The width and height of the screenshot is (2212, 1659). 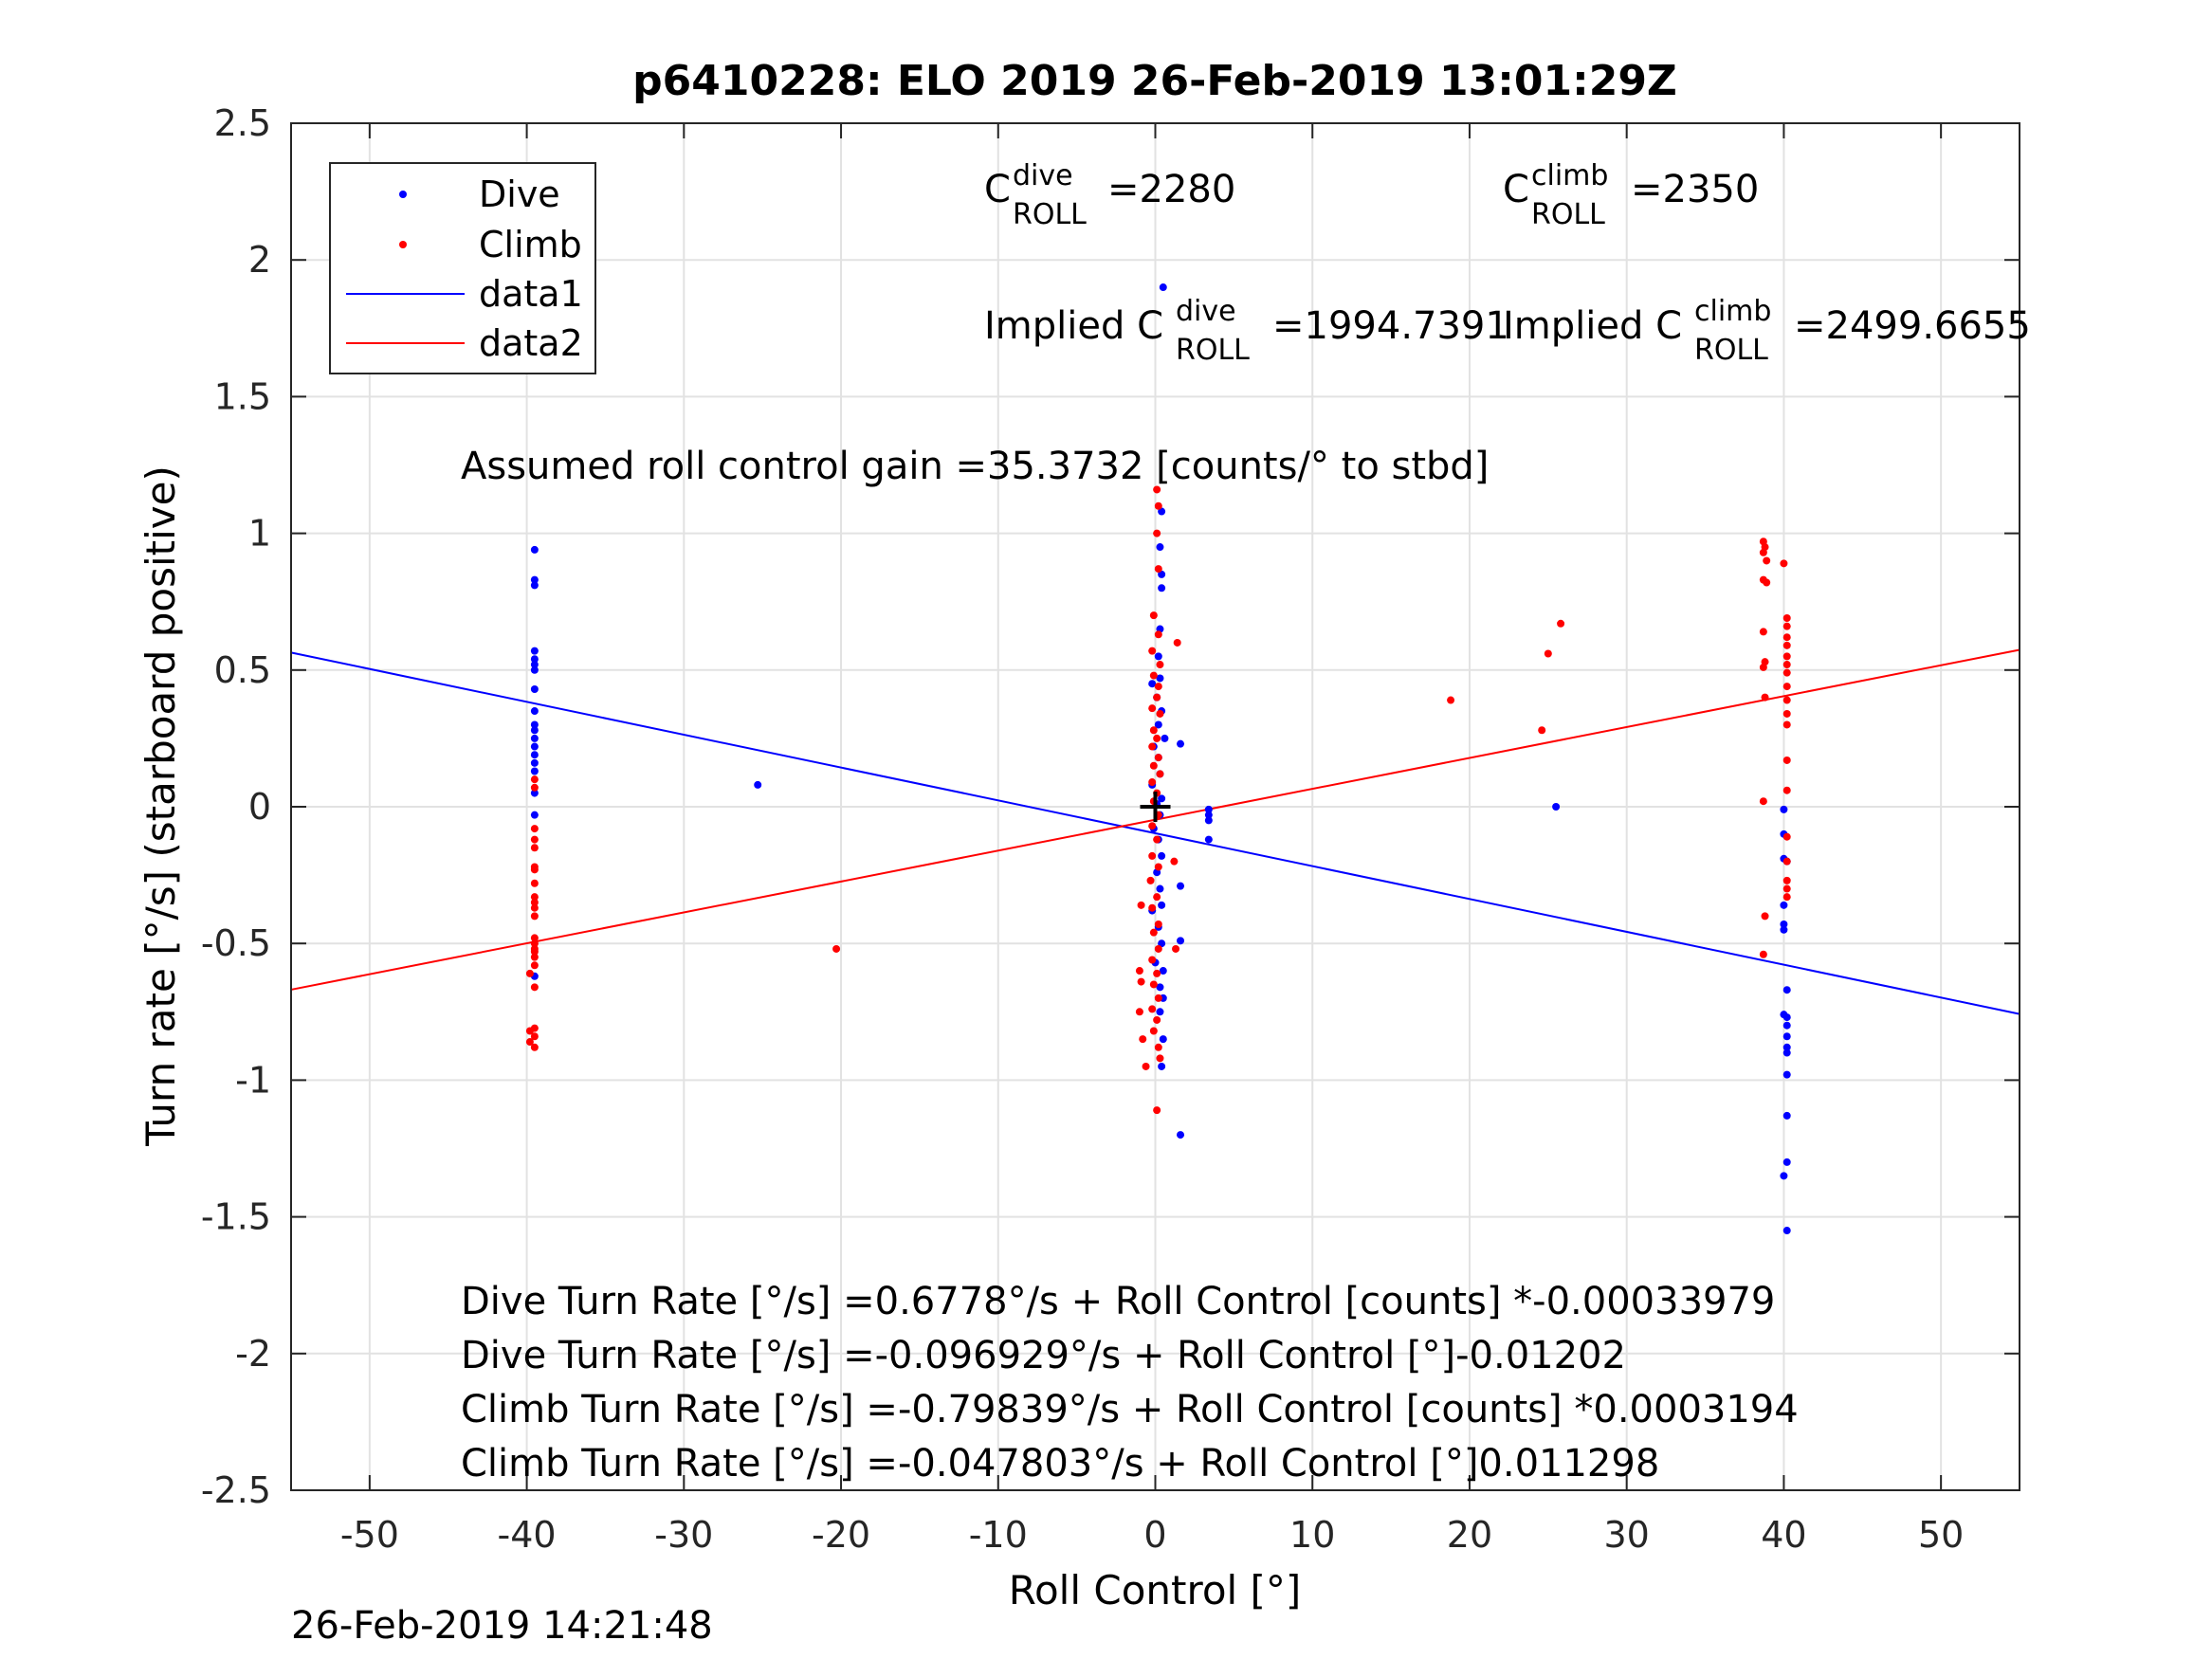 What do you see at coordinates (530, 244) in the screenshot?
I see `legend-label-climb: Climb` at bounding box center [530, 244].